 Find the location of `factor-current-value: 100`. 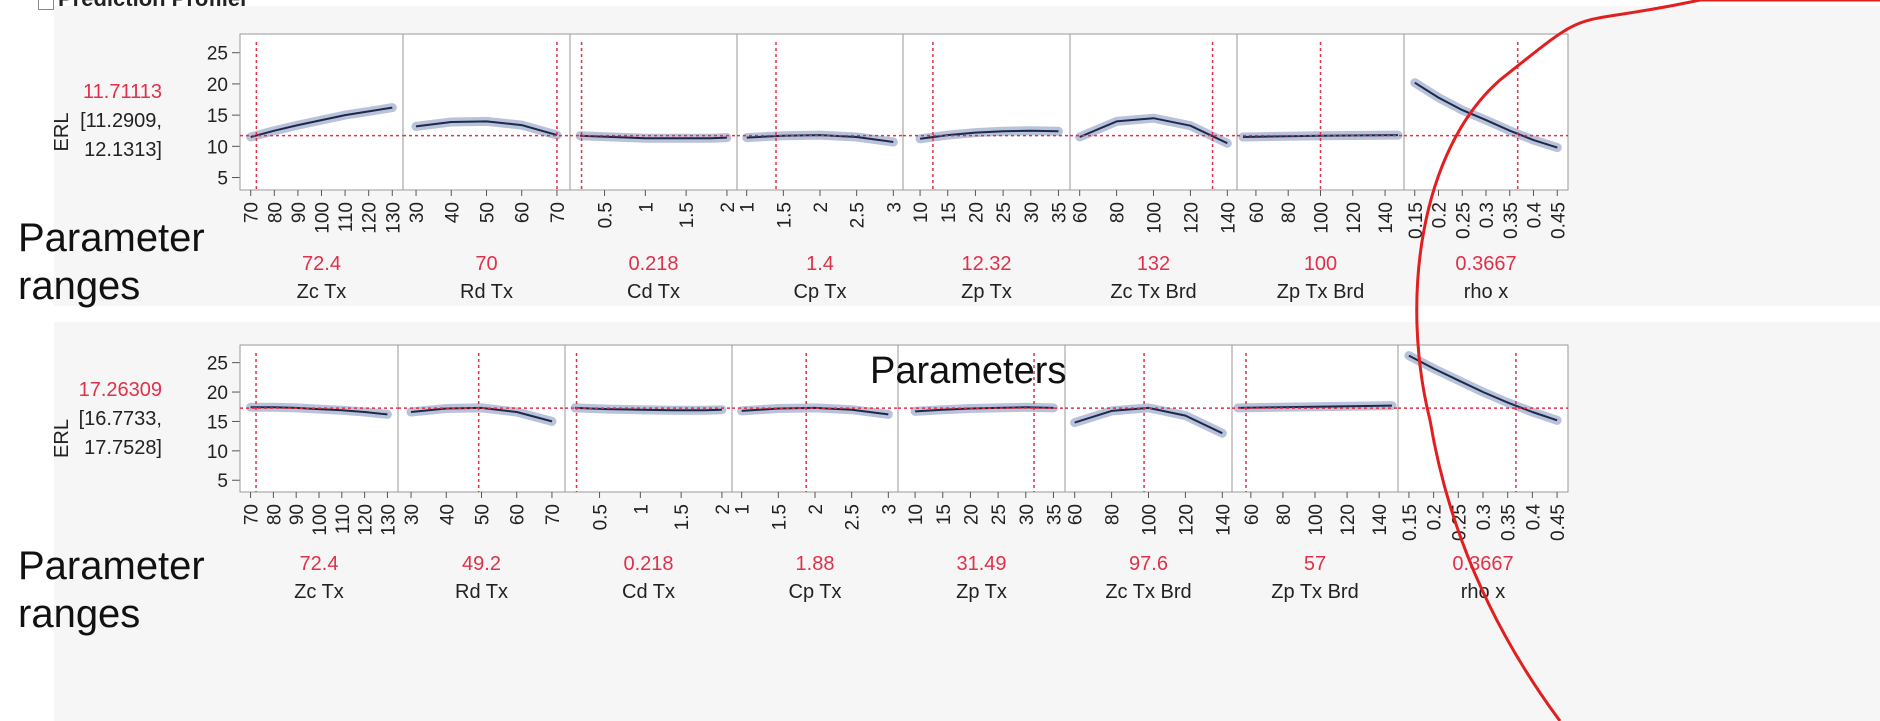

factor-current-value: 100 is located at coordinates (1320, 264).